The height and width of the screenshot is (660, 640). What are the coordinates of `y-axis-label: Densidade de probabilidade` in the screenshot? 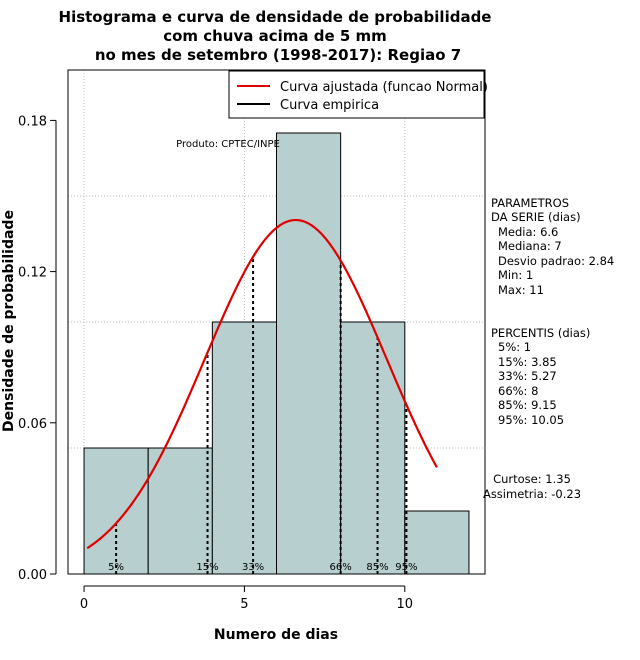 It's located at (9, 321).